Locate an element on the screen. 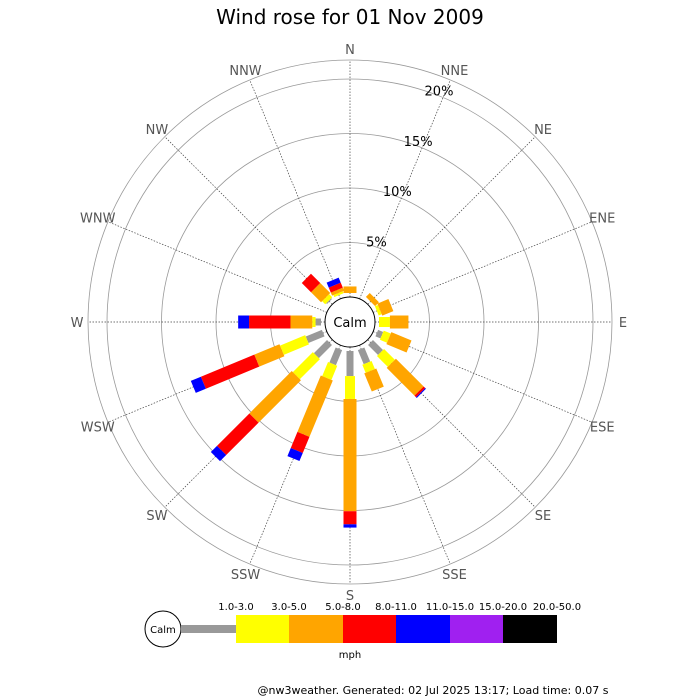 The height and width of the screenshot is (700, 700). ring-label-2: 10% is located at coordinates (397, 192).